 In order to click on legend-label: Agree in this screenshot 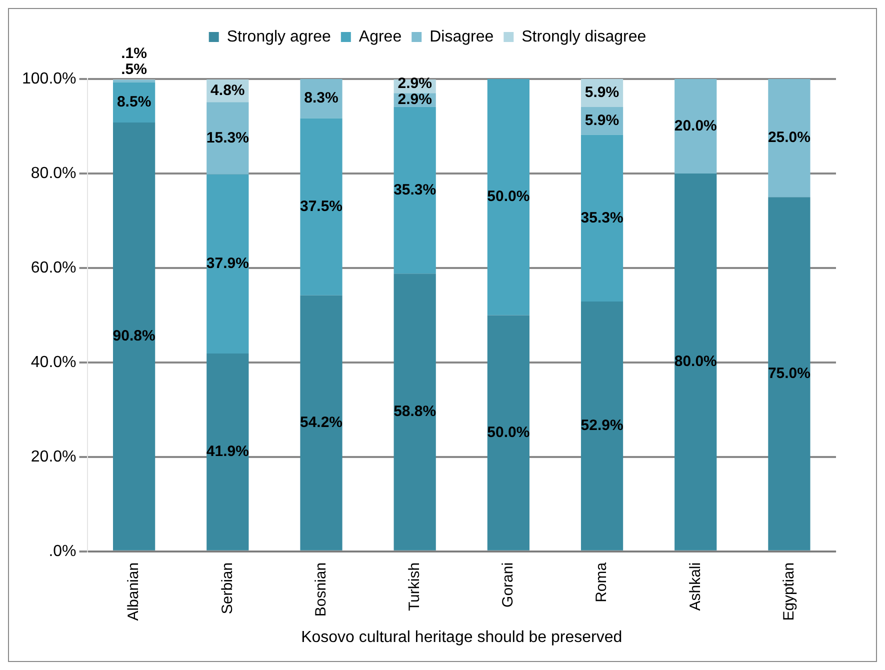, I will do `click(380, 37)`.